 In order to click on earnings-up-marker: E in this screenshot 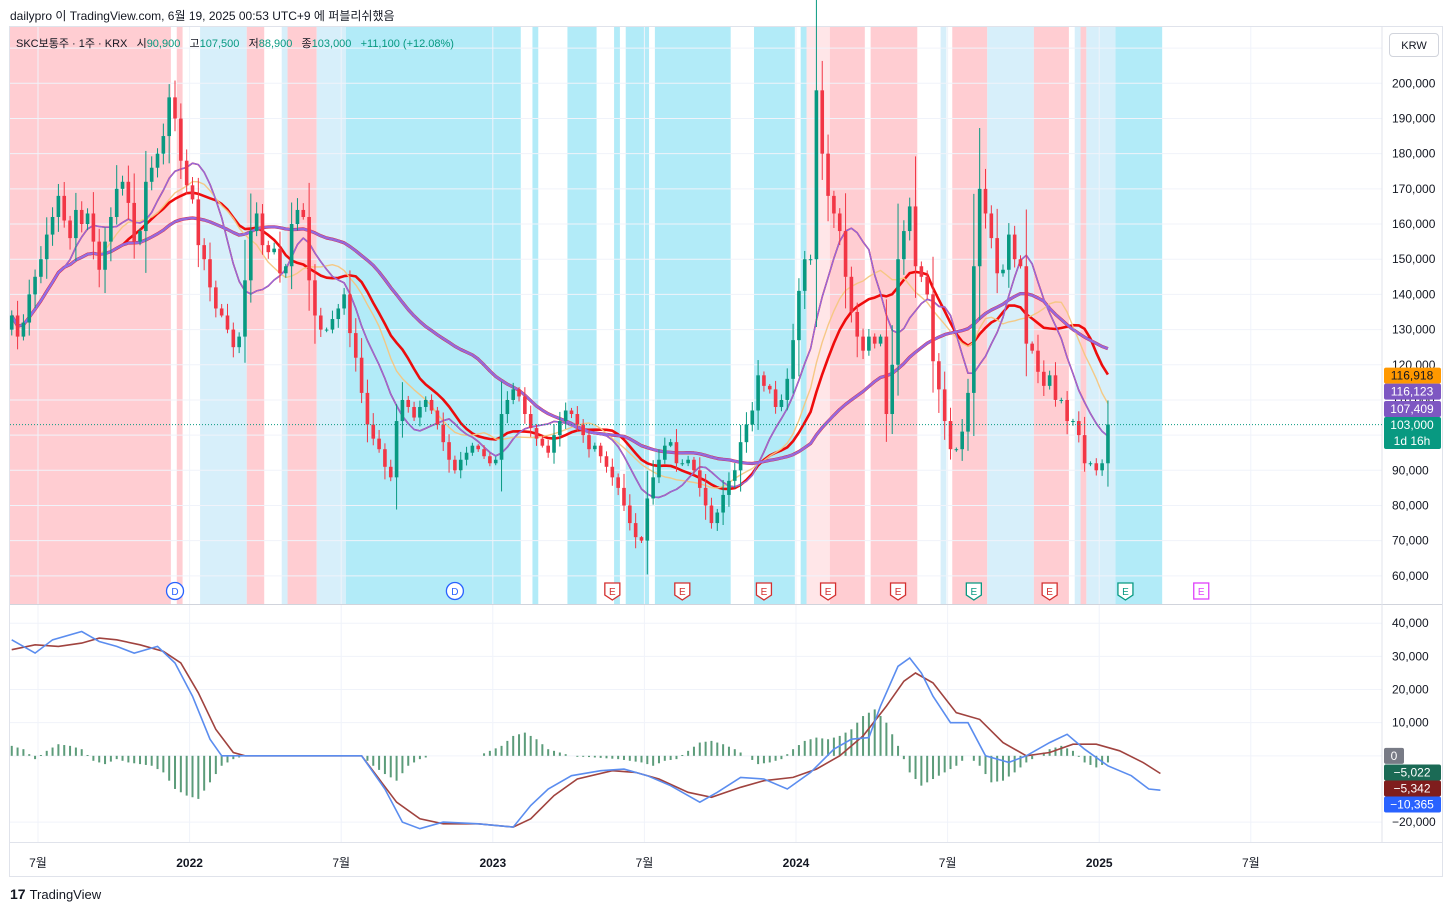, I will do `click(1125, 591)`.